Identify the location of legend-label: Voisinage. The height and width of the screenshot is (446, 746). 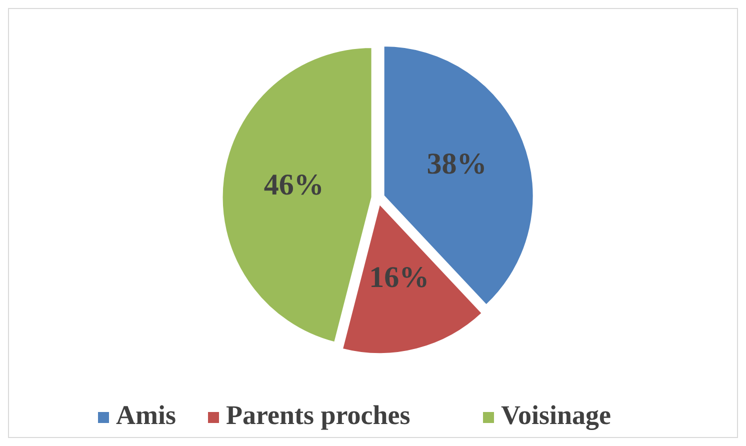
(556, 415).